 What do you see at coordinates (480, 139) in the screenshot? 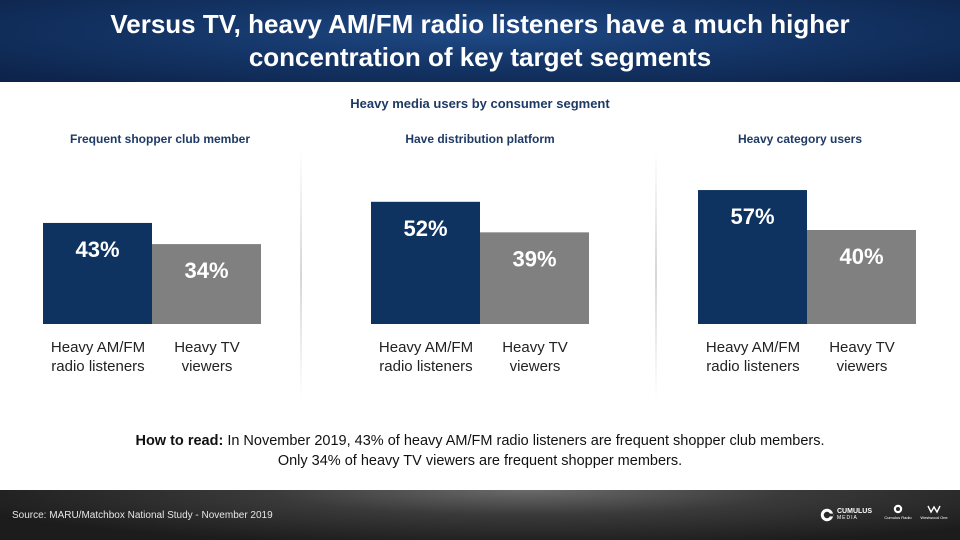
I see `panel-title: Have distribution platform` at bounding box center [480, 139].